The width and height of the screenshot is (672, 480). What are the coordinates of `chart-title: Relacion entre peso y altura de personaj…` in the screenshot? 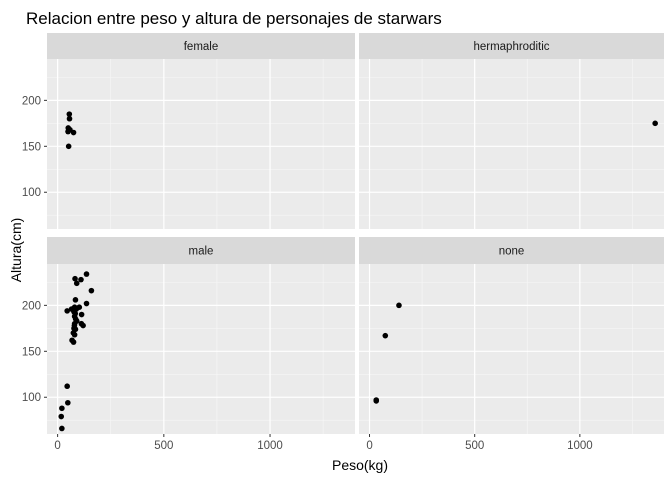 It's located at (234, 18).